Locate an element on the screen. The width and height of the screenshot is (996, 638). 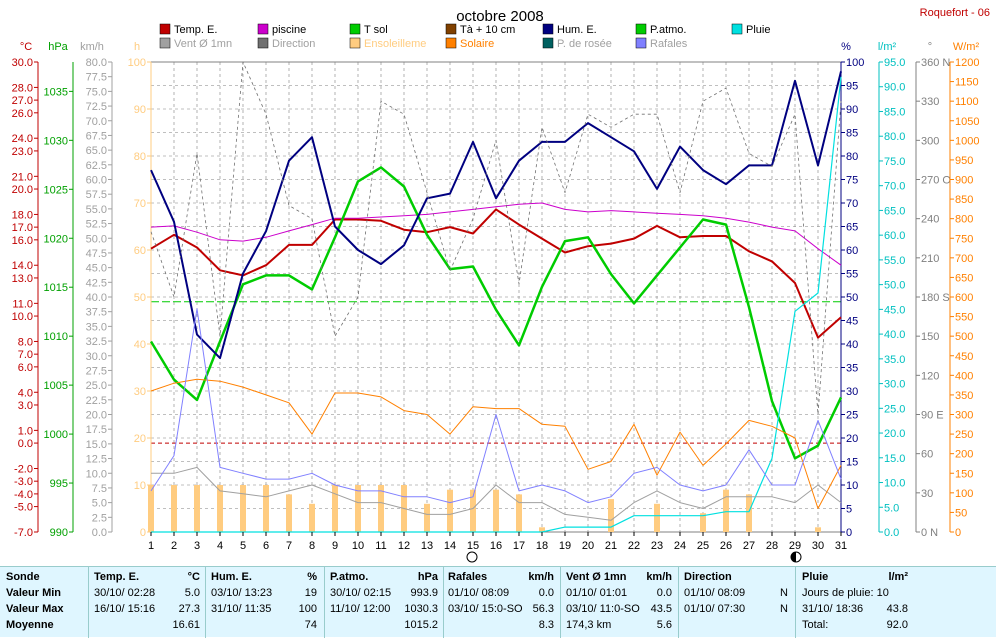
legend-swatch-solaire is located at coordinates (451, 43).